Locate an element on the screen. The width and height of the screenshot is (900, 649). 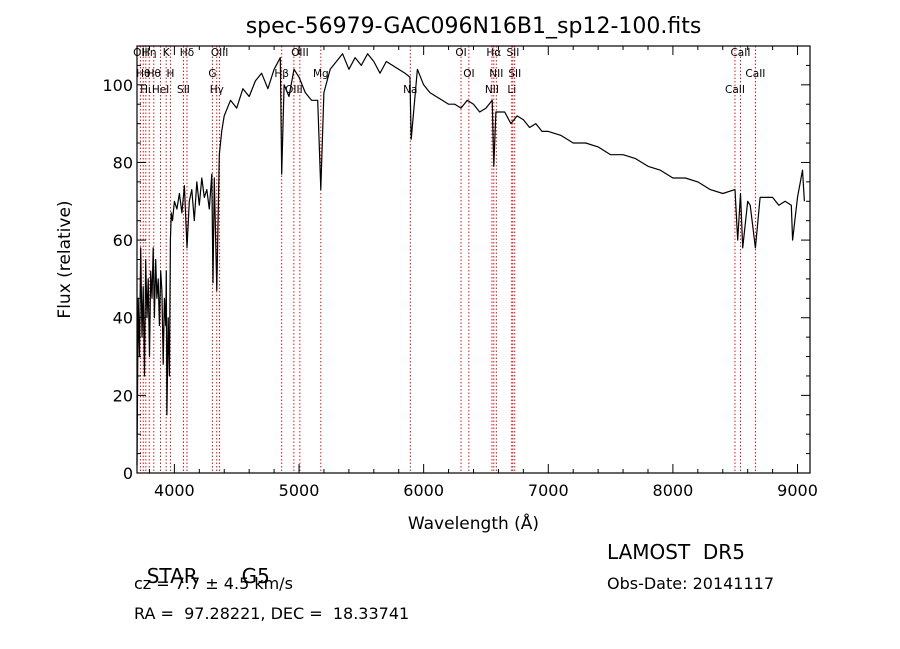
line-marker-label: Hδ is located at coordinates (187, 53).